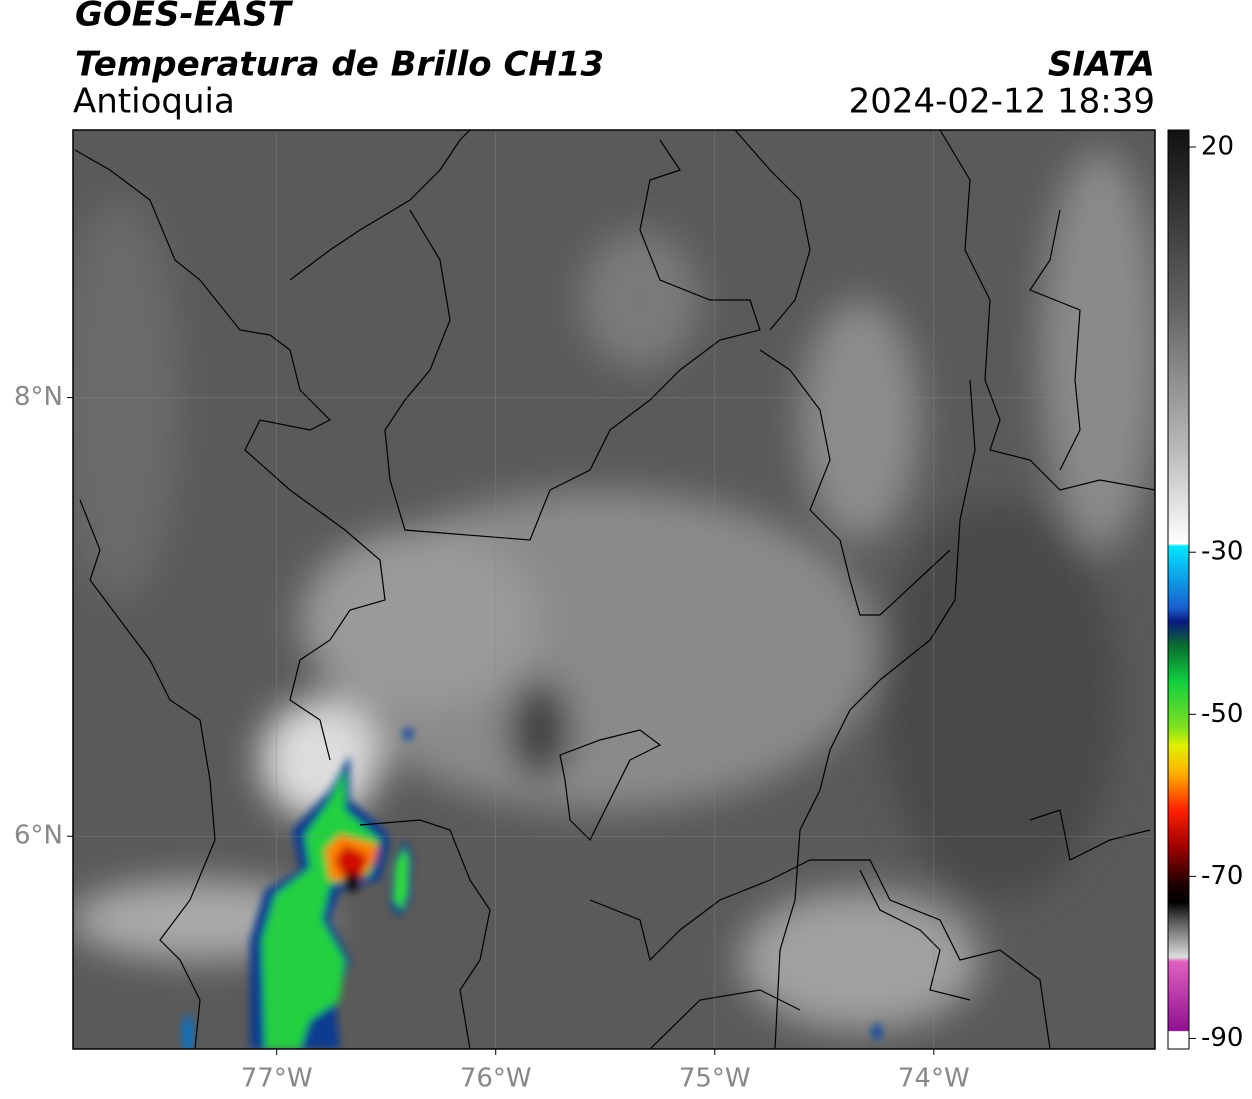 This screenshot has height=1099, width=1252. I want to click on colorbar-tick-label: -30, so click(1222, 552).